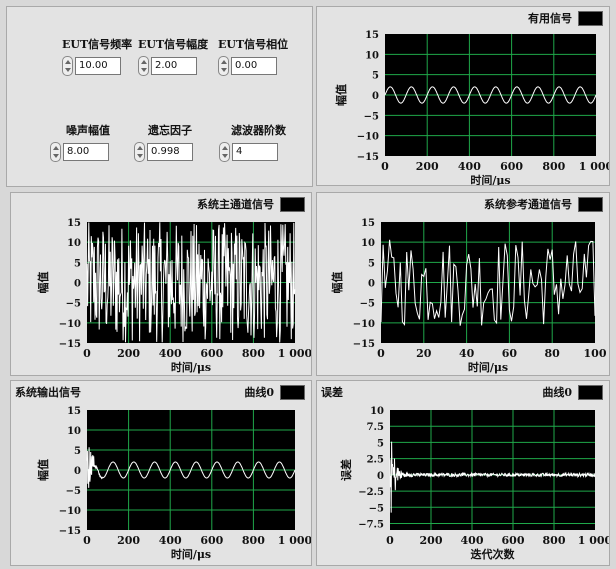 This screenshot has width=616, height=569. Describe the element at coordinates (375, 96) in the screenshot. I see `useful-y-tick-label: 0` at that location.